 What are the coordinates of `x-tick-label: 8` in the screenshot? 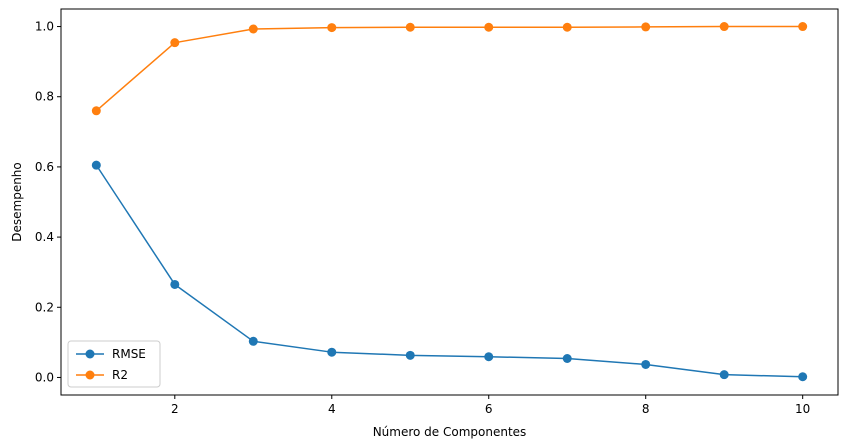 It's located at (646, 409).